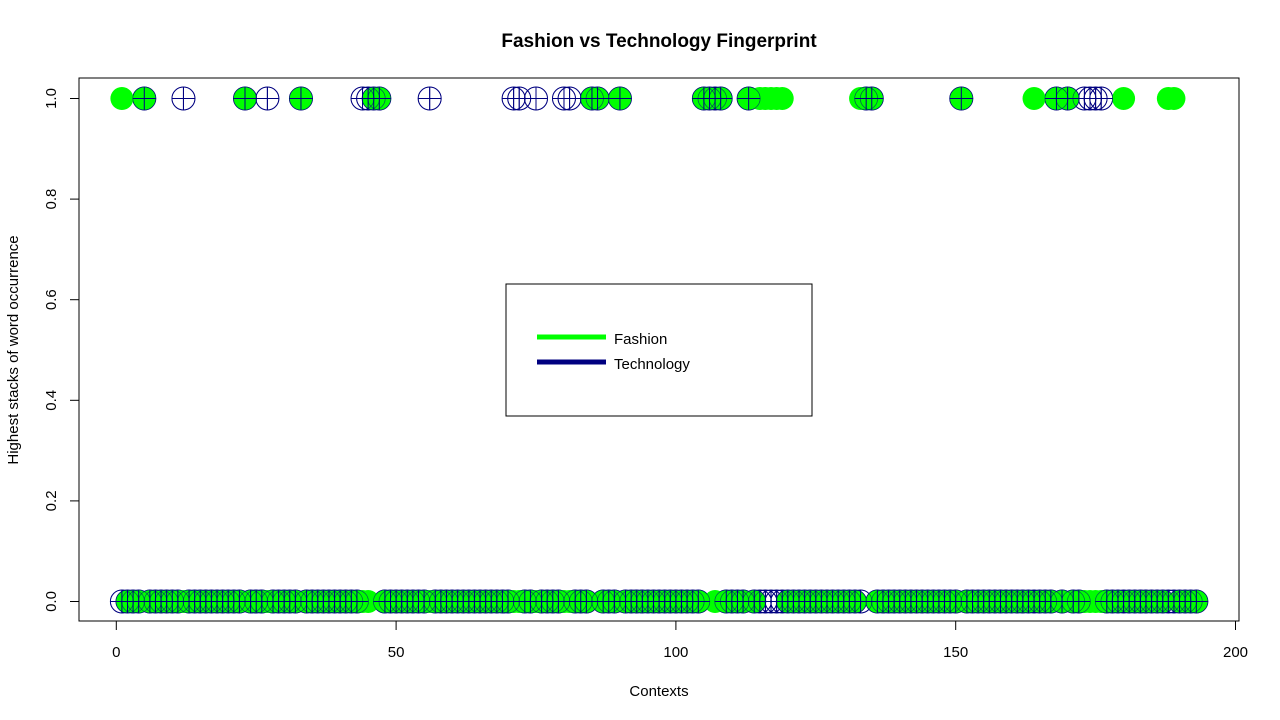 This screenshot has width=1280, height=720. Describe the element at coordinates (51, 299) in the screenshot. I see `y-tick-label: 0.6` at that location.